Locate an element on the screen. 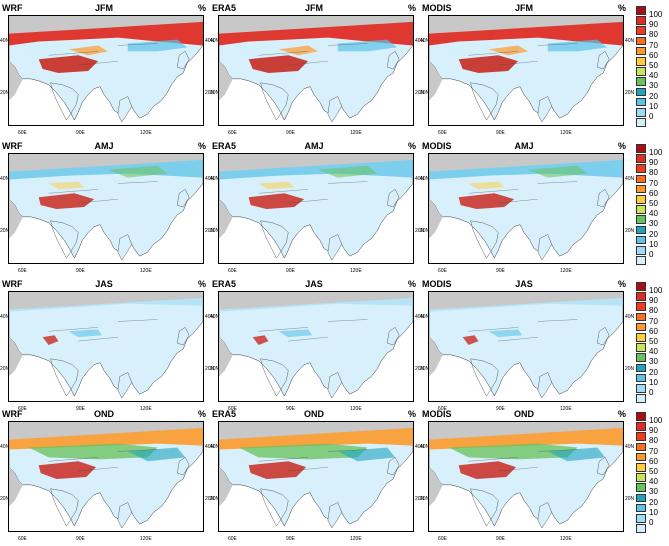  map-panel: WRF JAS % 40N 20N 40N 20N 60E 90E 120E is located at coordinates (107, 346).